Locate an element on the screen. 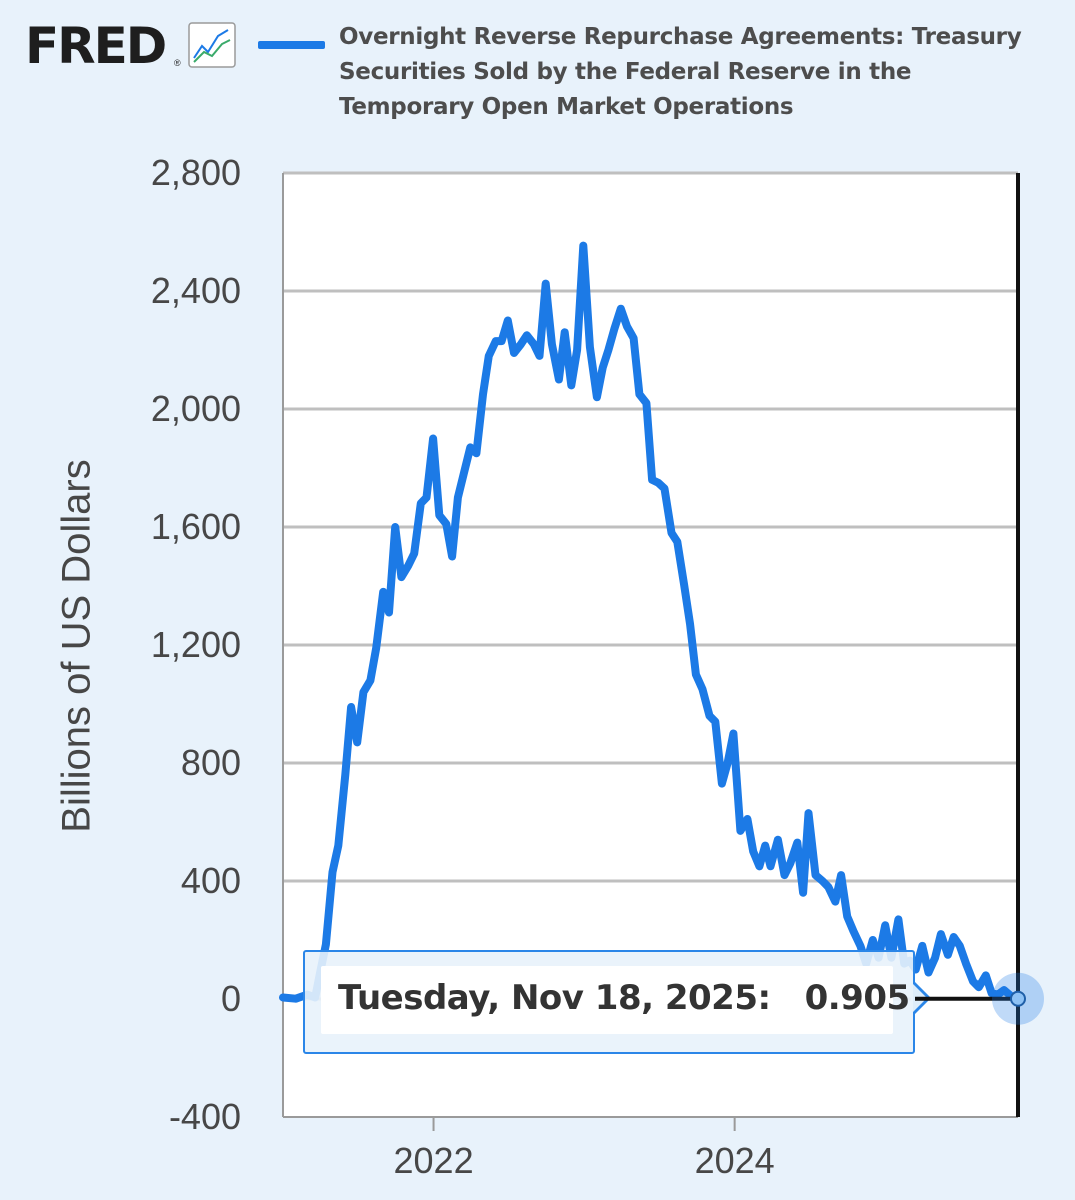 Image resolution: width=1075 pixels, height=1200 pixels. y-tick-label: 400 is located at coordinates (211, 880).